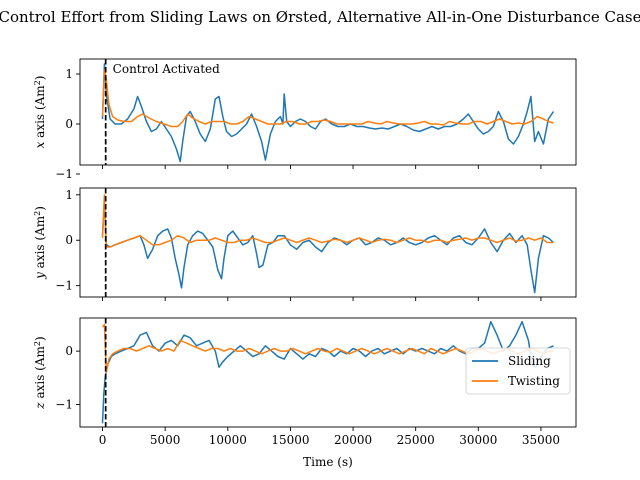 The image size is (640, 480). I want to click on x-tick-label: 35000, so click(541, 440).